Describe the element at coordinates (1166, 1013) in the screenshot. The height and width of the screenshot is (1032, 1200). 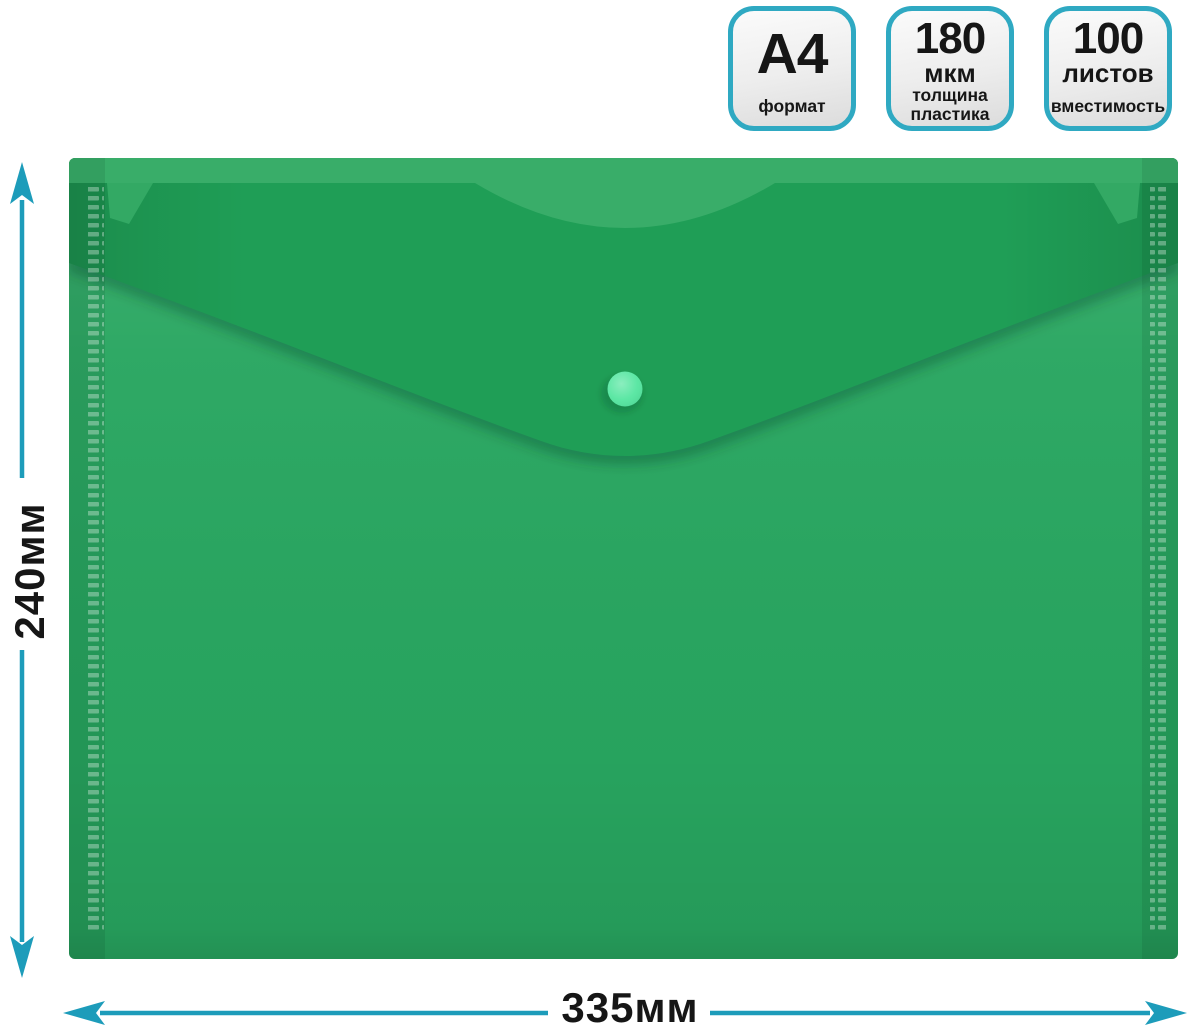
I see `arrowhead-right-icon` at that location.